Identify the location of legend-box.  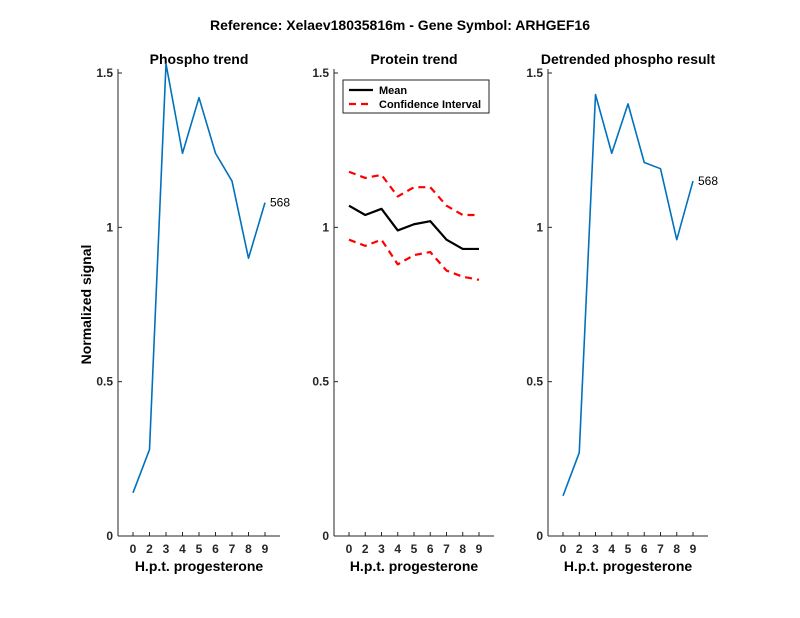
(416, 96).